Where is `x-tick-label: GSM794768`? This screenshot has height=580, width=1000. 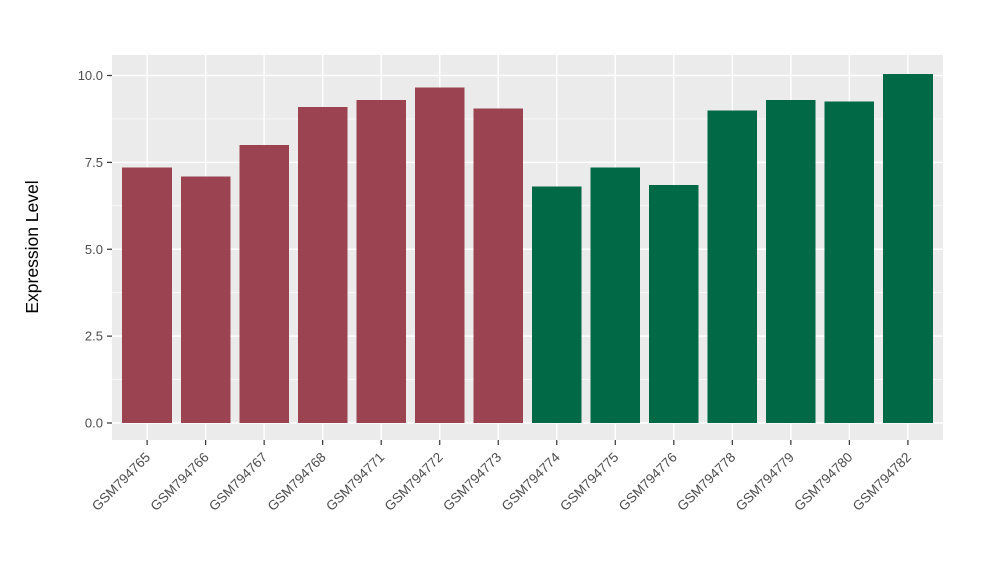 x-tick-label: GSM794768 is located at coordinates (297, 482).